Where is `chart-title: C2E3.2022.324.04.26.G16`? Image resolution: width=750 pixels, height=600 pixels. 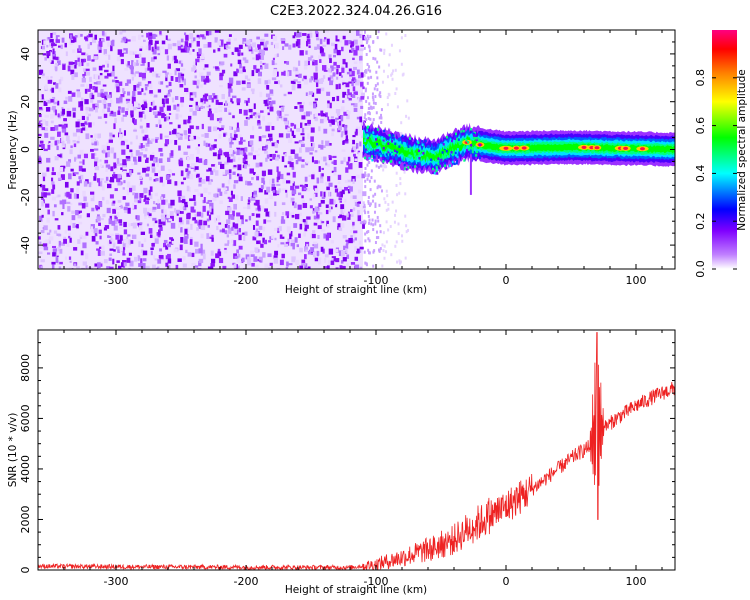
chart-title: C2E3.2022.324.04.26.G16 is located at coordinates (356, 11).